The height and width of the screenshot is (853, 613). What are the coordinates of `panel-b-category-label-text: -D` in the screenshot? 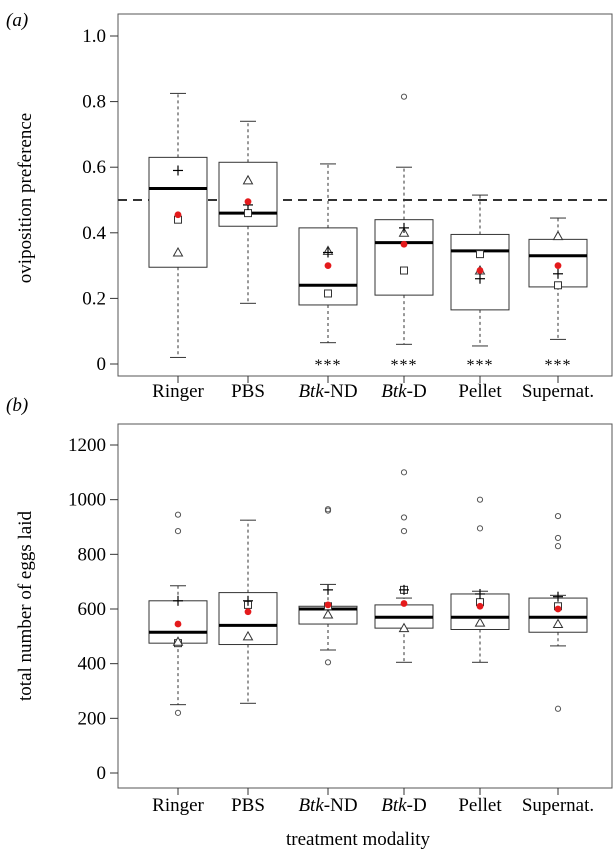 It's located at (417, 805).